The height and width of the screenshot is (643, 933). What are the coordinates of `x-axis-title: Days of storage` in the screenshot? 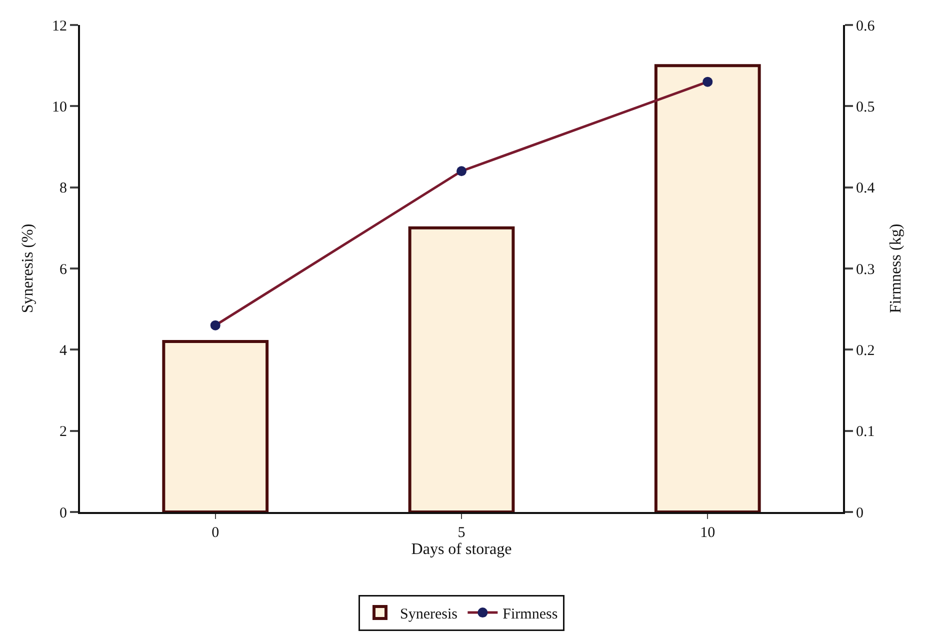 It's located at (461, 549).